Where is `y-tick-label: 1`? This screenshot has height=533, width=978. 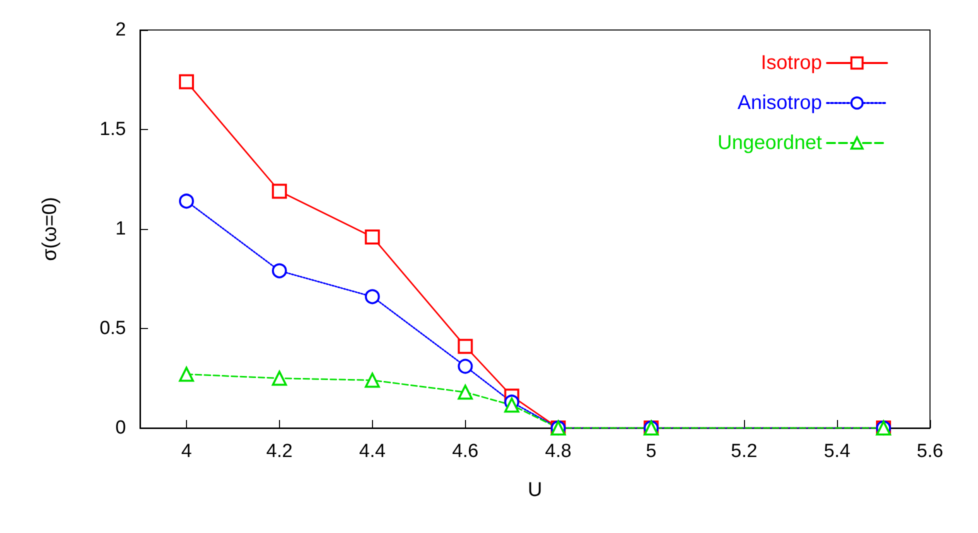 y-tick-label: 1 is located at coordinates (120, 229).